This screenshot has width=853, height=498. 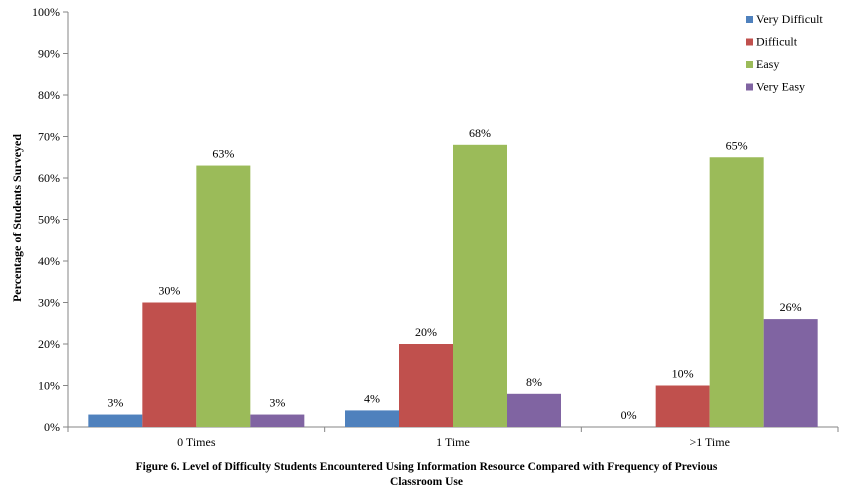 What do you see at coordinates (709, 442) in the screenshot?
I see `category-label: >1 Time` at bounding box center [709, 442].